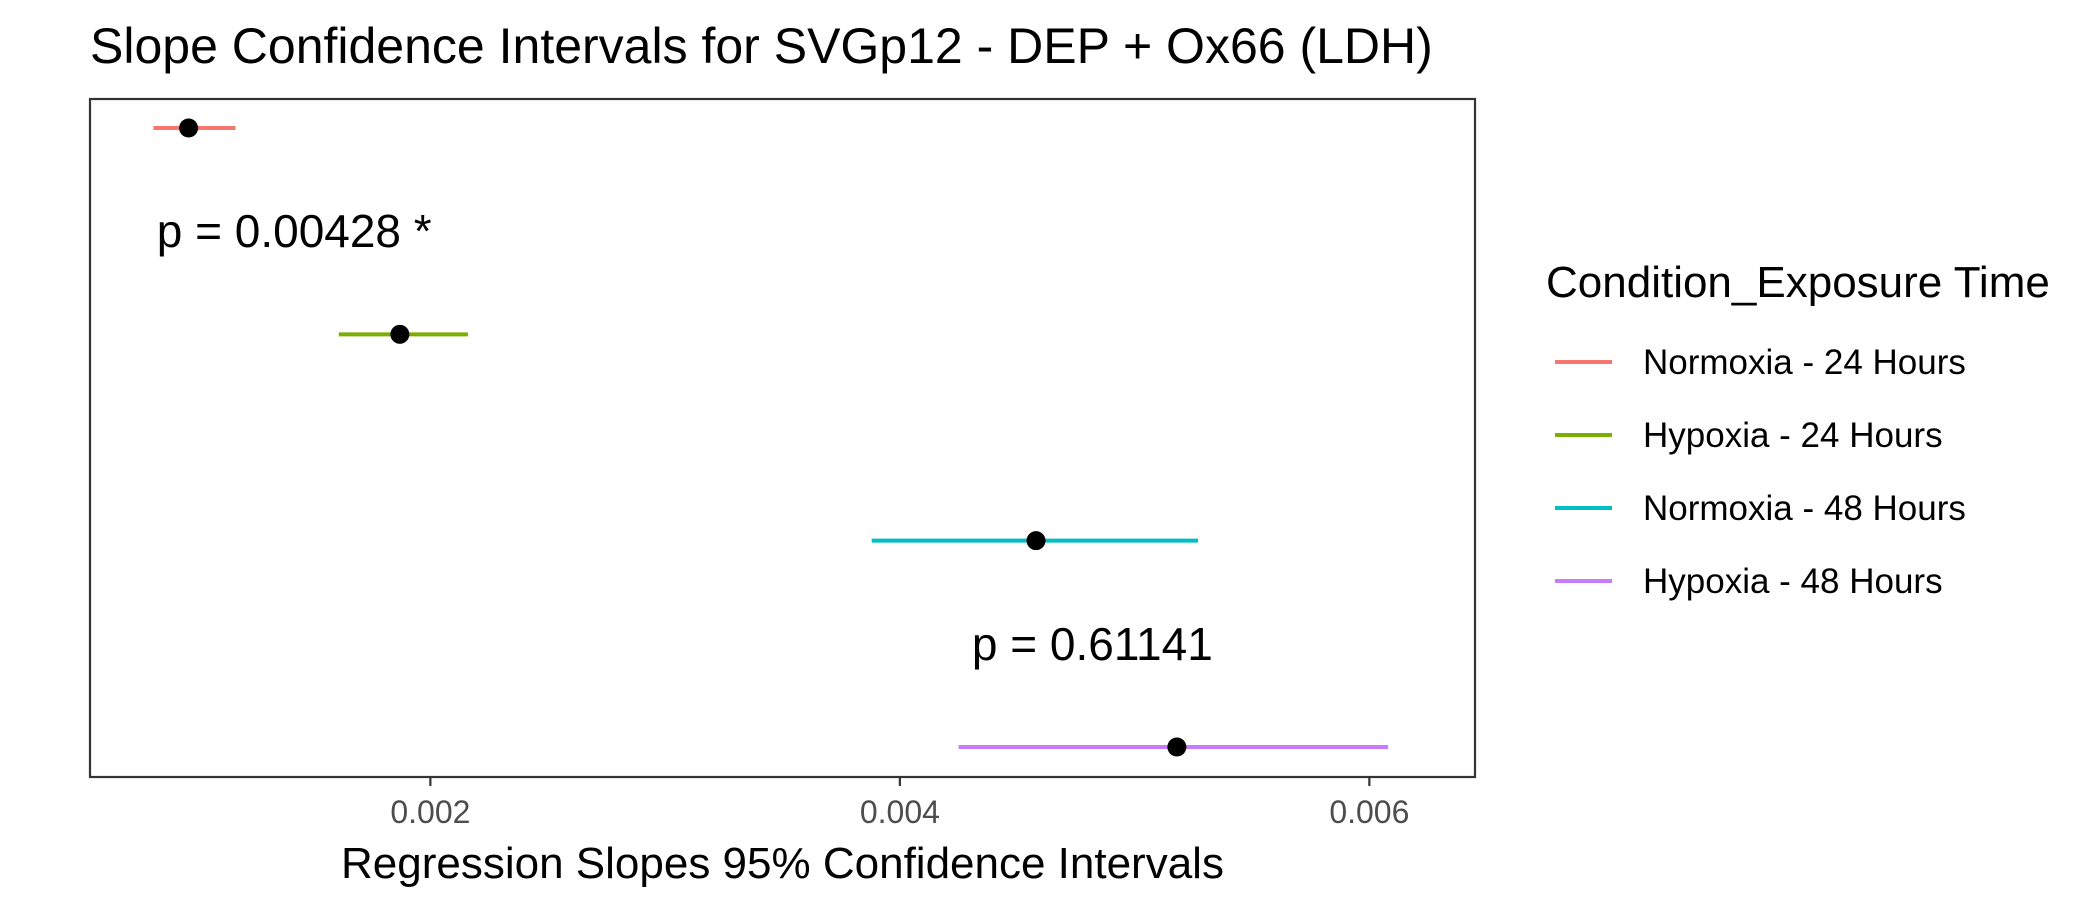 This screenshot has width=2100, height=905. I want to click on x-axis: 0.002 0.004 0.006, so click(899, 803).